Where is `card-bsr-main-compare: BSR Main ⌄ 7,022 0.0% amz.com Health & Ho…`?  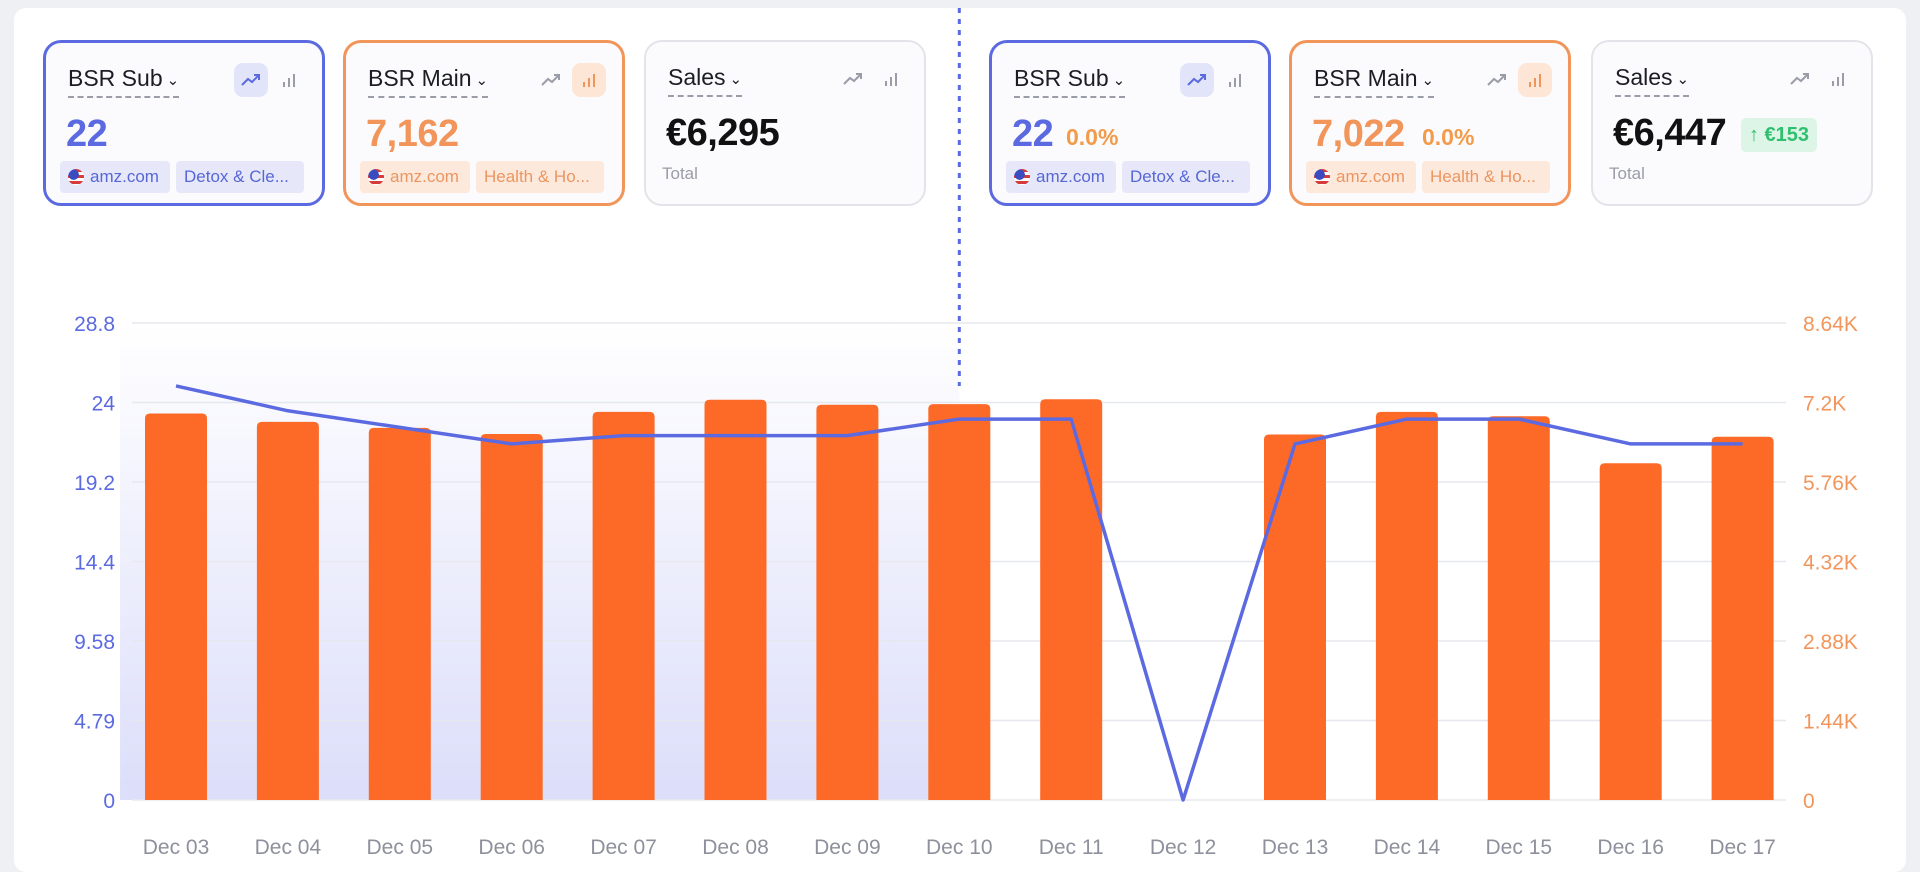
card-bsr-main-compare: BSR Main ⌄ 7,022 0.0% amz.com Health & Ho… is located at coordinates (1430, 123).